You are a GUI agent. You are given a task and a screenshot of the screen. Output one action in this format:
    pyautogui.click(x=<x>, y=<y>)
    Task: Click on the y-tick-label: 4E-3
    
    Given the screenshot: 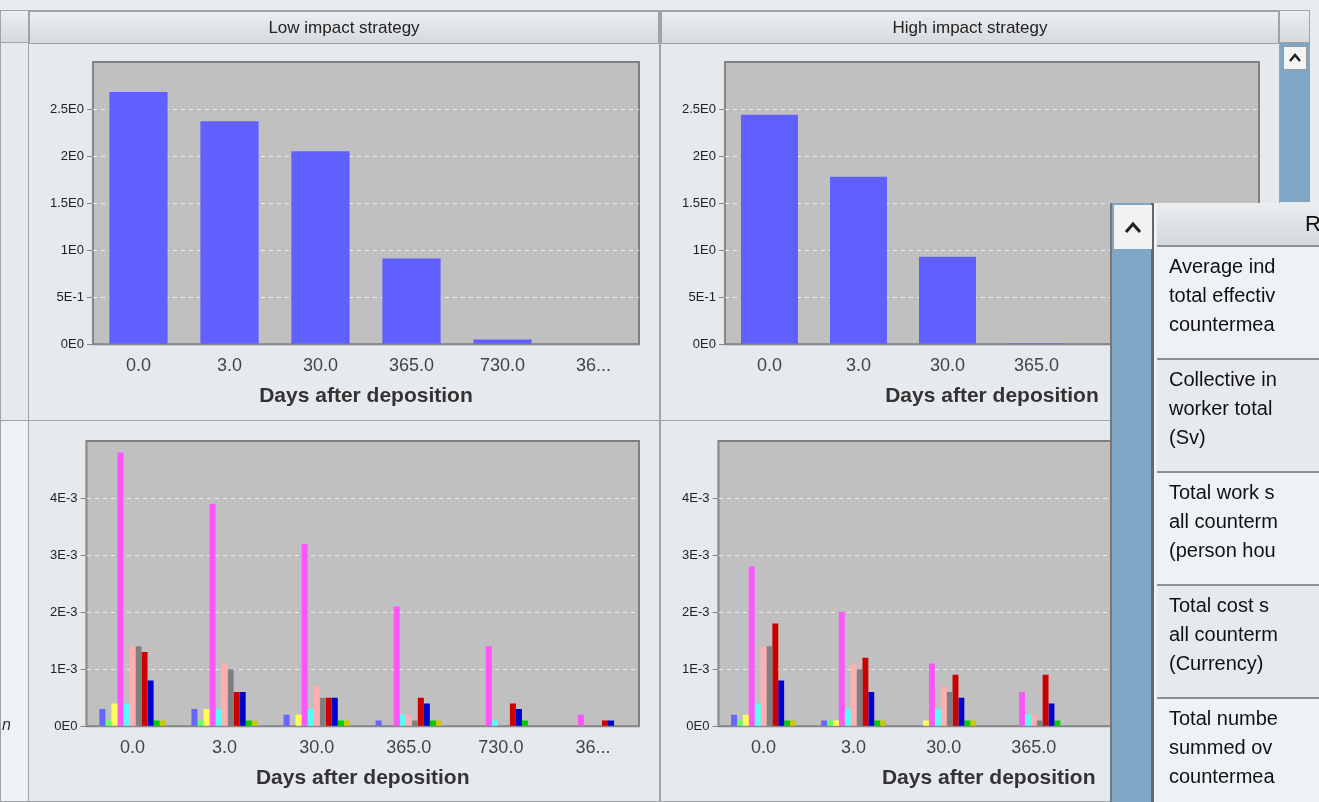 What is the action you would take?
    pyautogui.click(x=695, y=497)
    